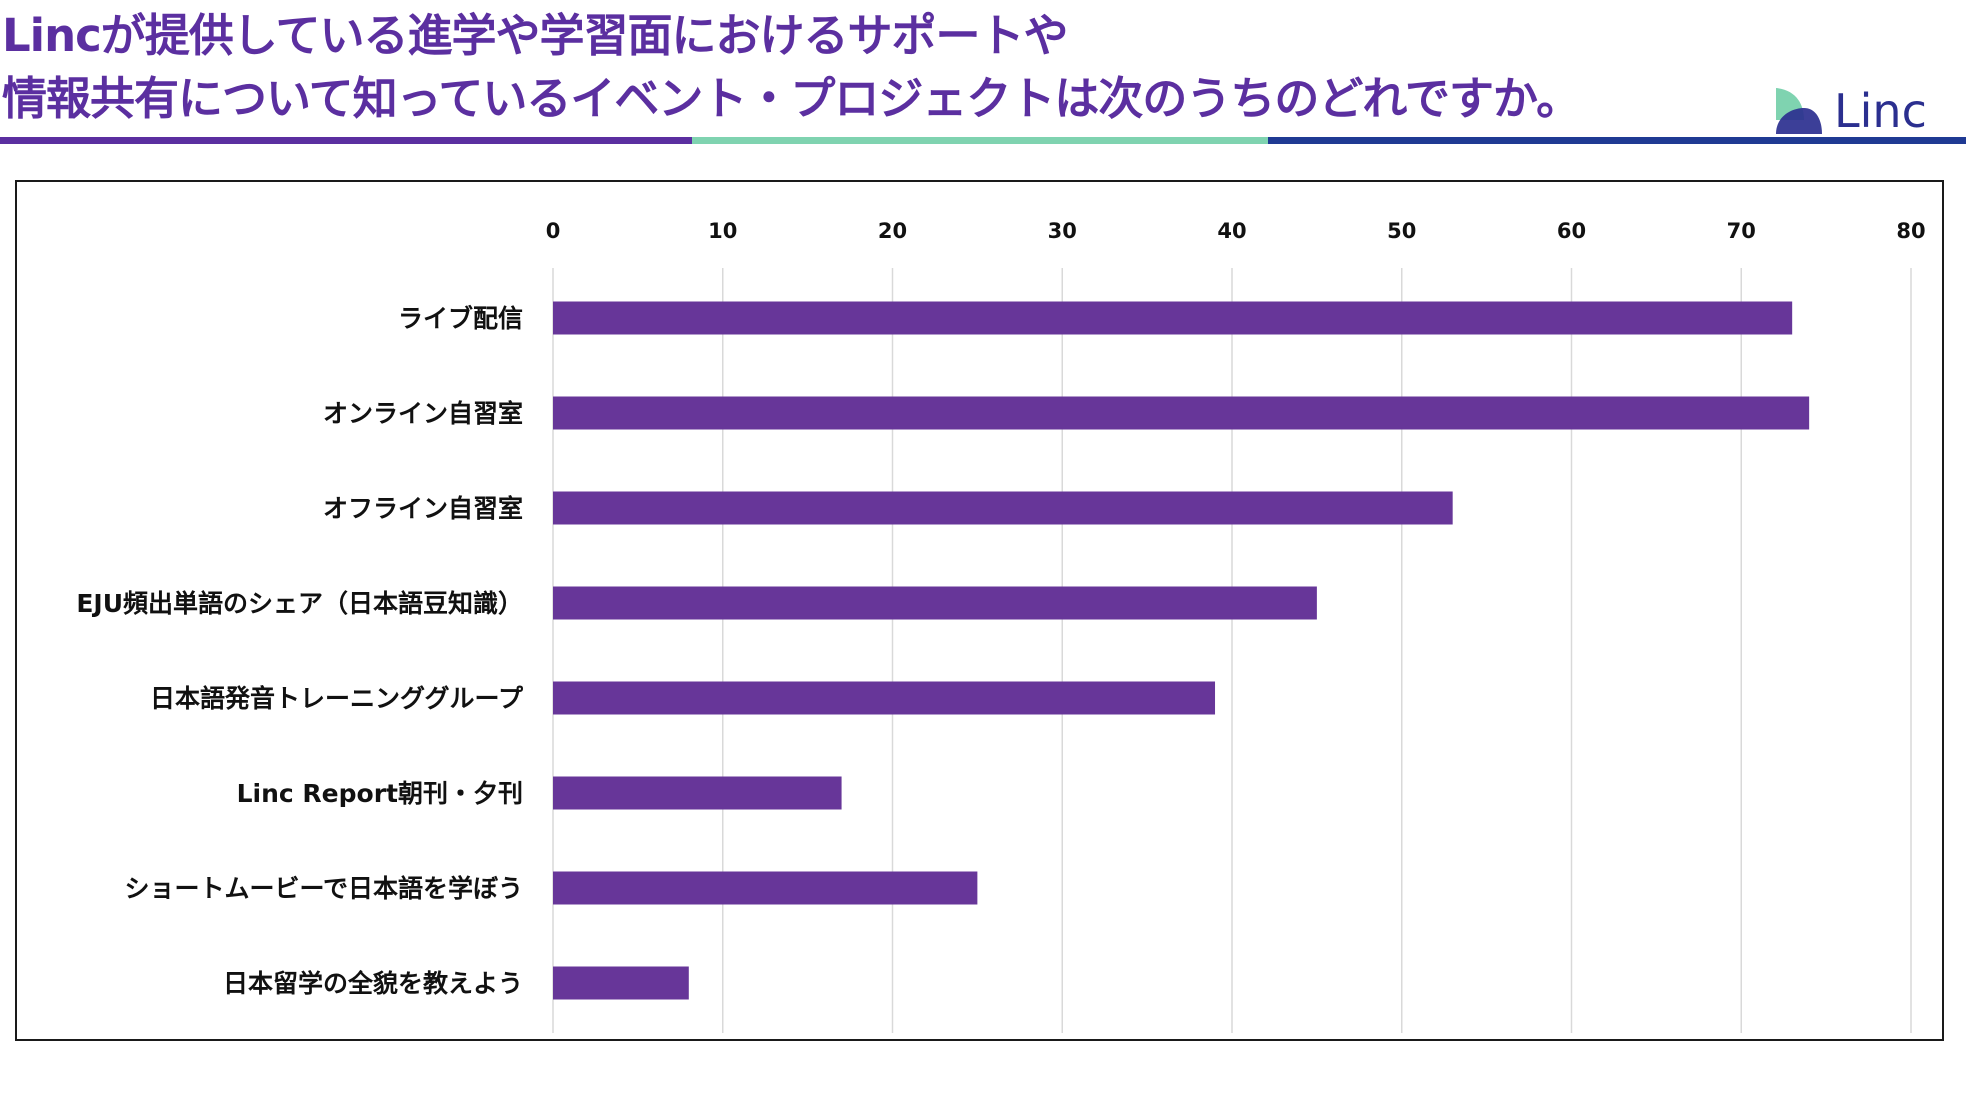 The width and height of the screenshot is (1972, 1102). I want to click on category-label: Linc Report朝刊・夕刊, so click(380, 793).